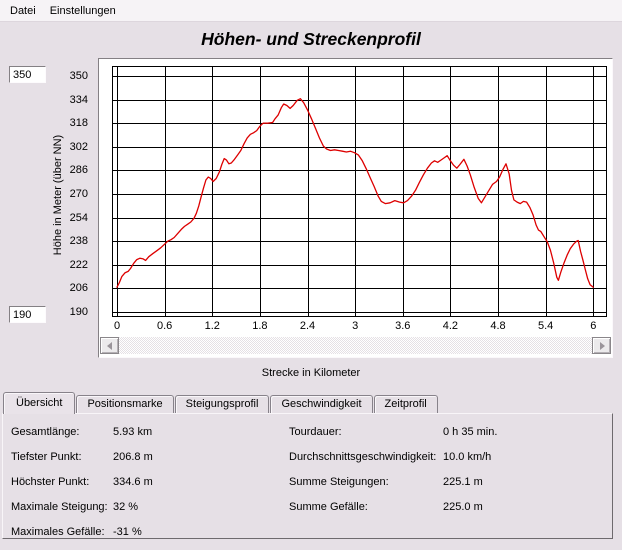 The image size is (622, 550). Describe the element at coordinates (467, 457) in the screenshot. I see `stat-value-durchschnittsgeschwindigkeit: 10.0 km/h` at that location.